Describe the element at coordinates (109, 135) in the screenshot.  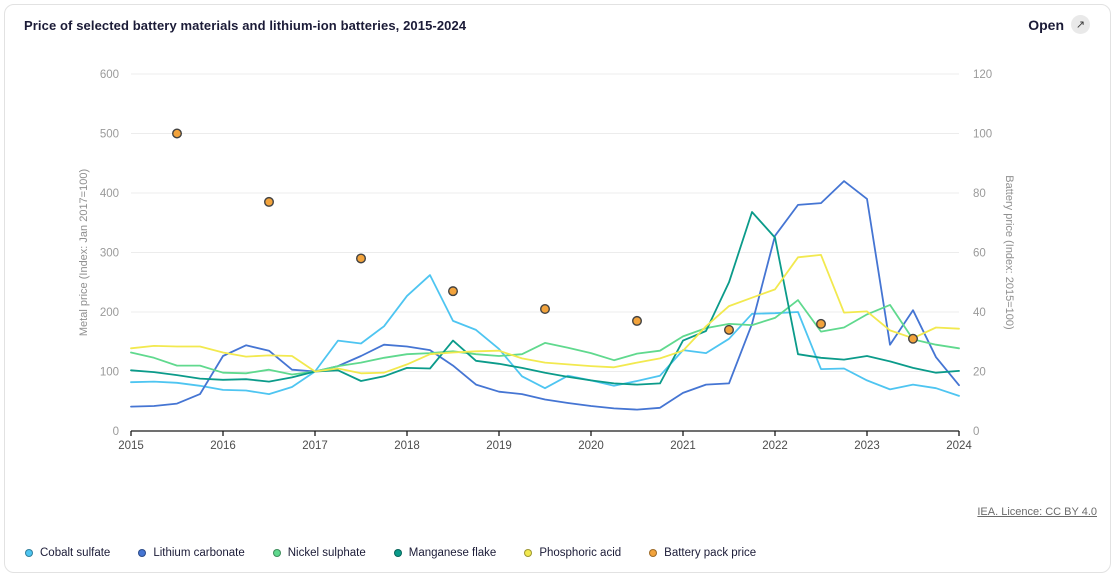
I see `left-axis-tick: 500` at that location.